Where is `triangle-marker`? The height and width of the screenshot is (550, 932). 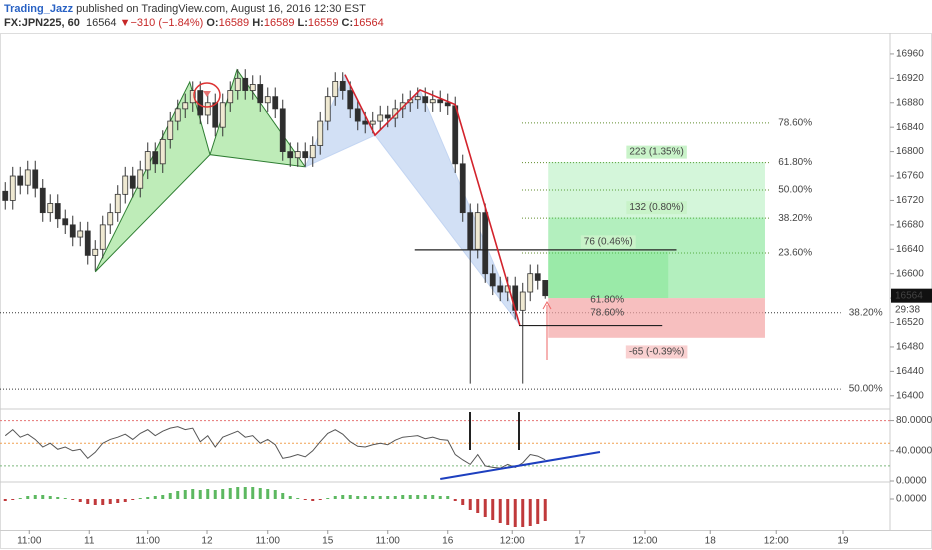 triangle-marker is located at coordinates (207, 94).